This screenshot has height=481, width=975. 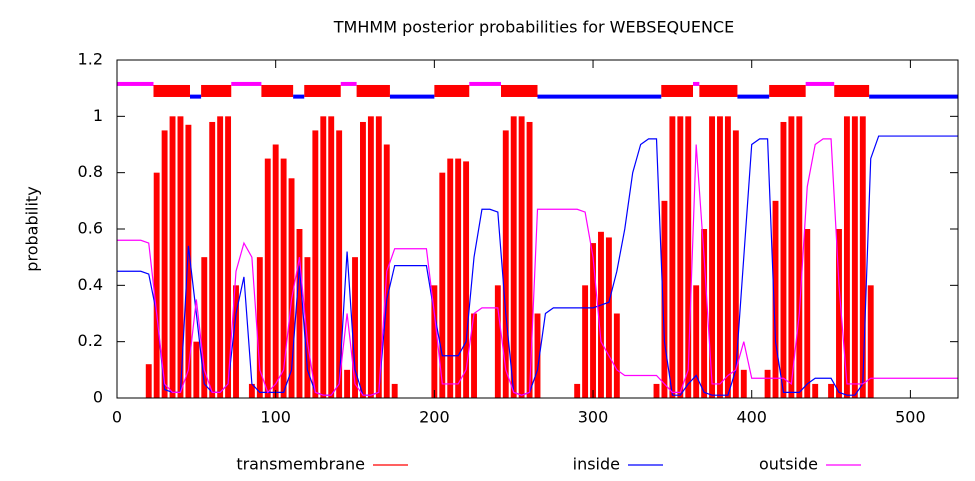 I want to click on x-tick-label: 100, so click(x=275, y=417).